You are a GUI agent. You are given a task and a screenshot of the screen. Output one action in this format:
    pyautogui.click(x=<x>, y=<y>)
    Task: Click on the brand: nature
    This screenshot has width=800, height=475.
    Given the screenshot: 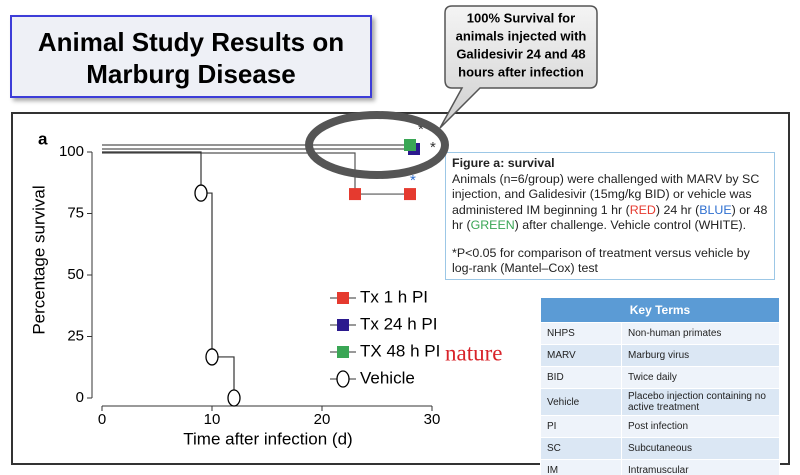 What is the action you would take?
    pyautogui.click(x=473, y=352)
    